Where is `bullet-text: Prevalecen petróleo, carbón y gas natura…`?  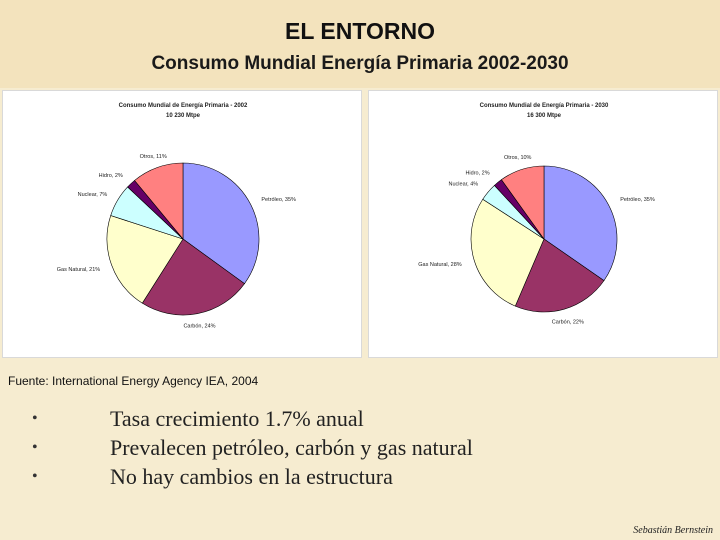
bullet-text: Prevalecen petróleo, carbón y gas natura… is located at coordinates (291, 447).